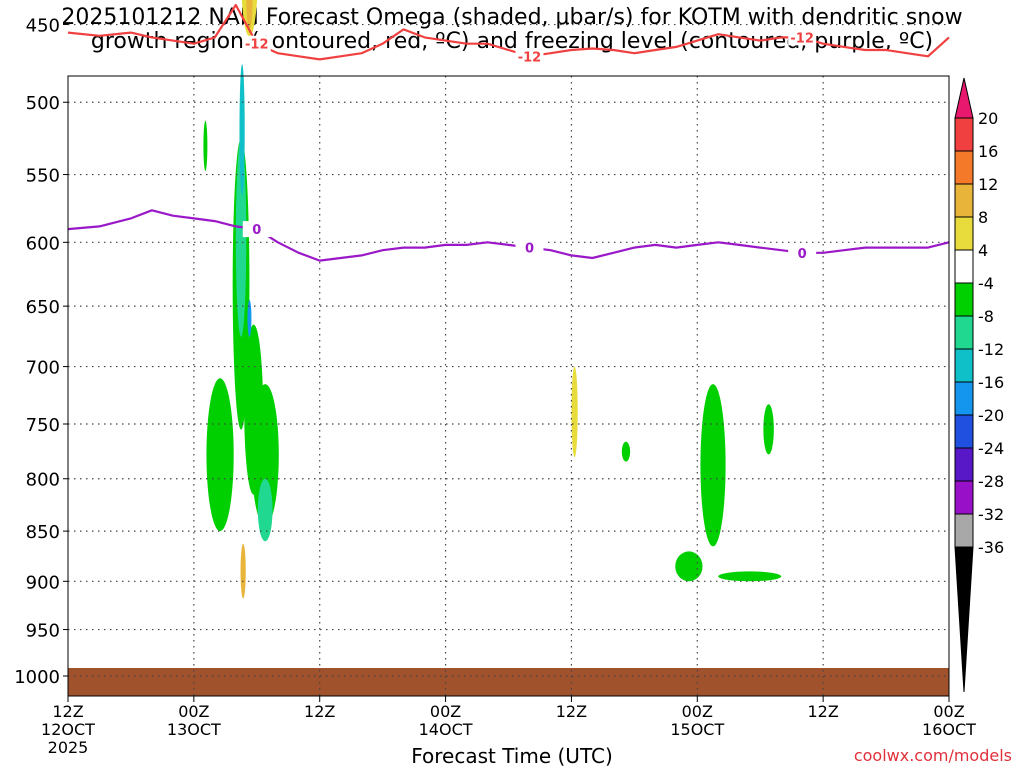 The width and height of the screenshot is (1024, 768). I want to click on omega-area--16, so click(242, 130).